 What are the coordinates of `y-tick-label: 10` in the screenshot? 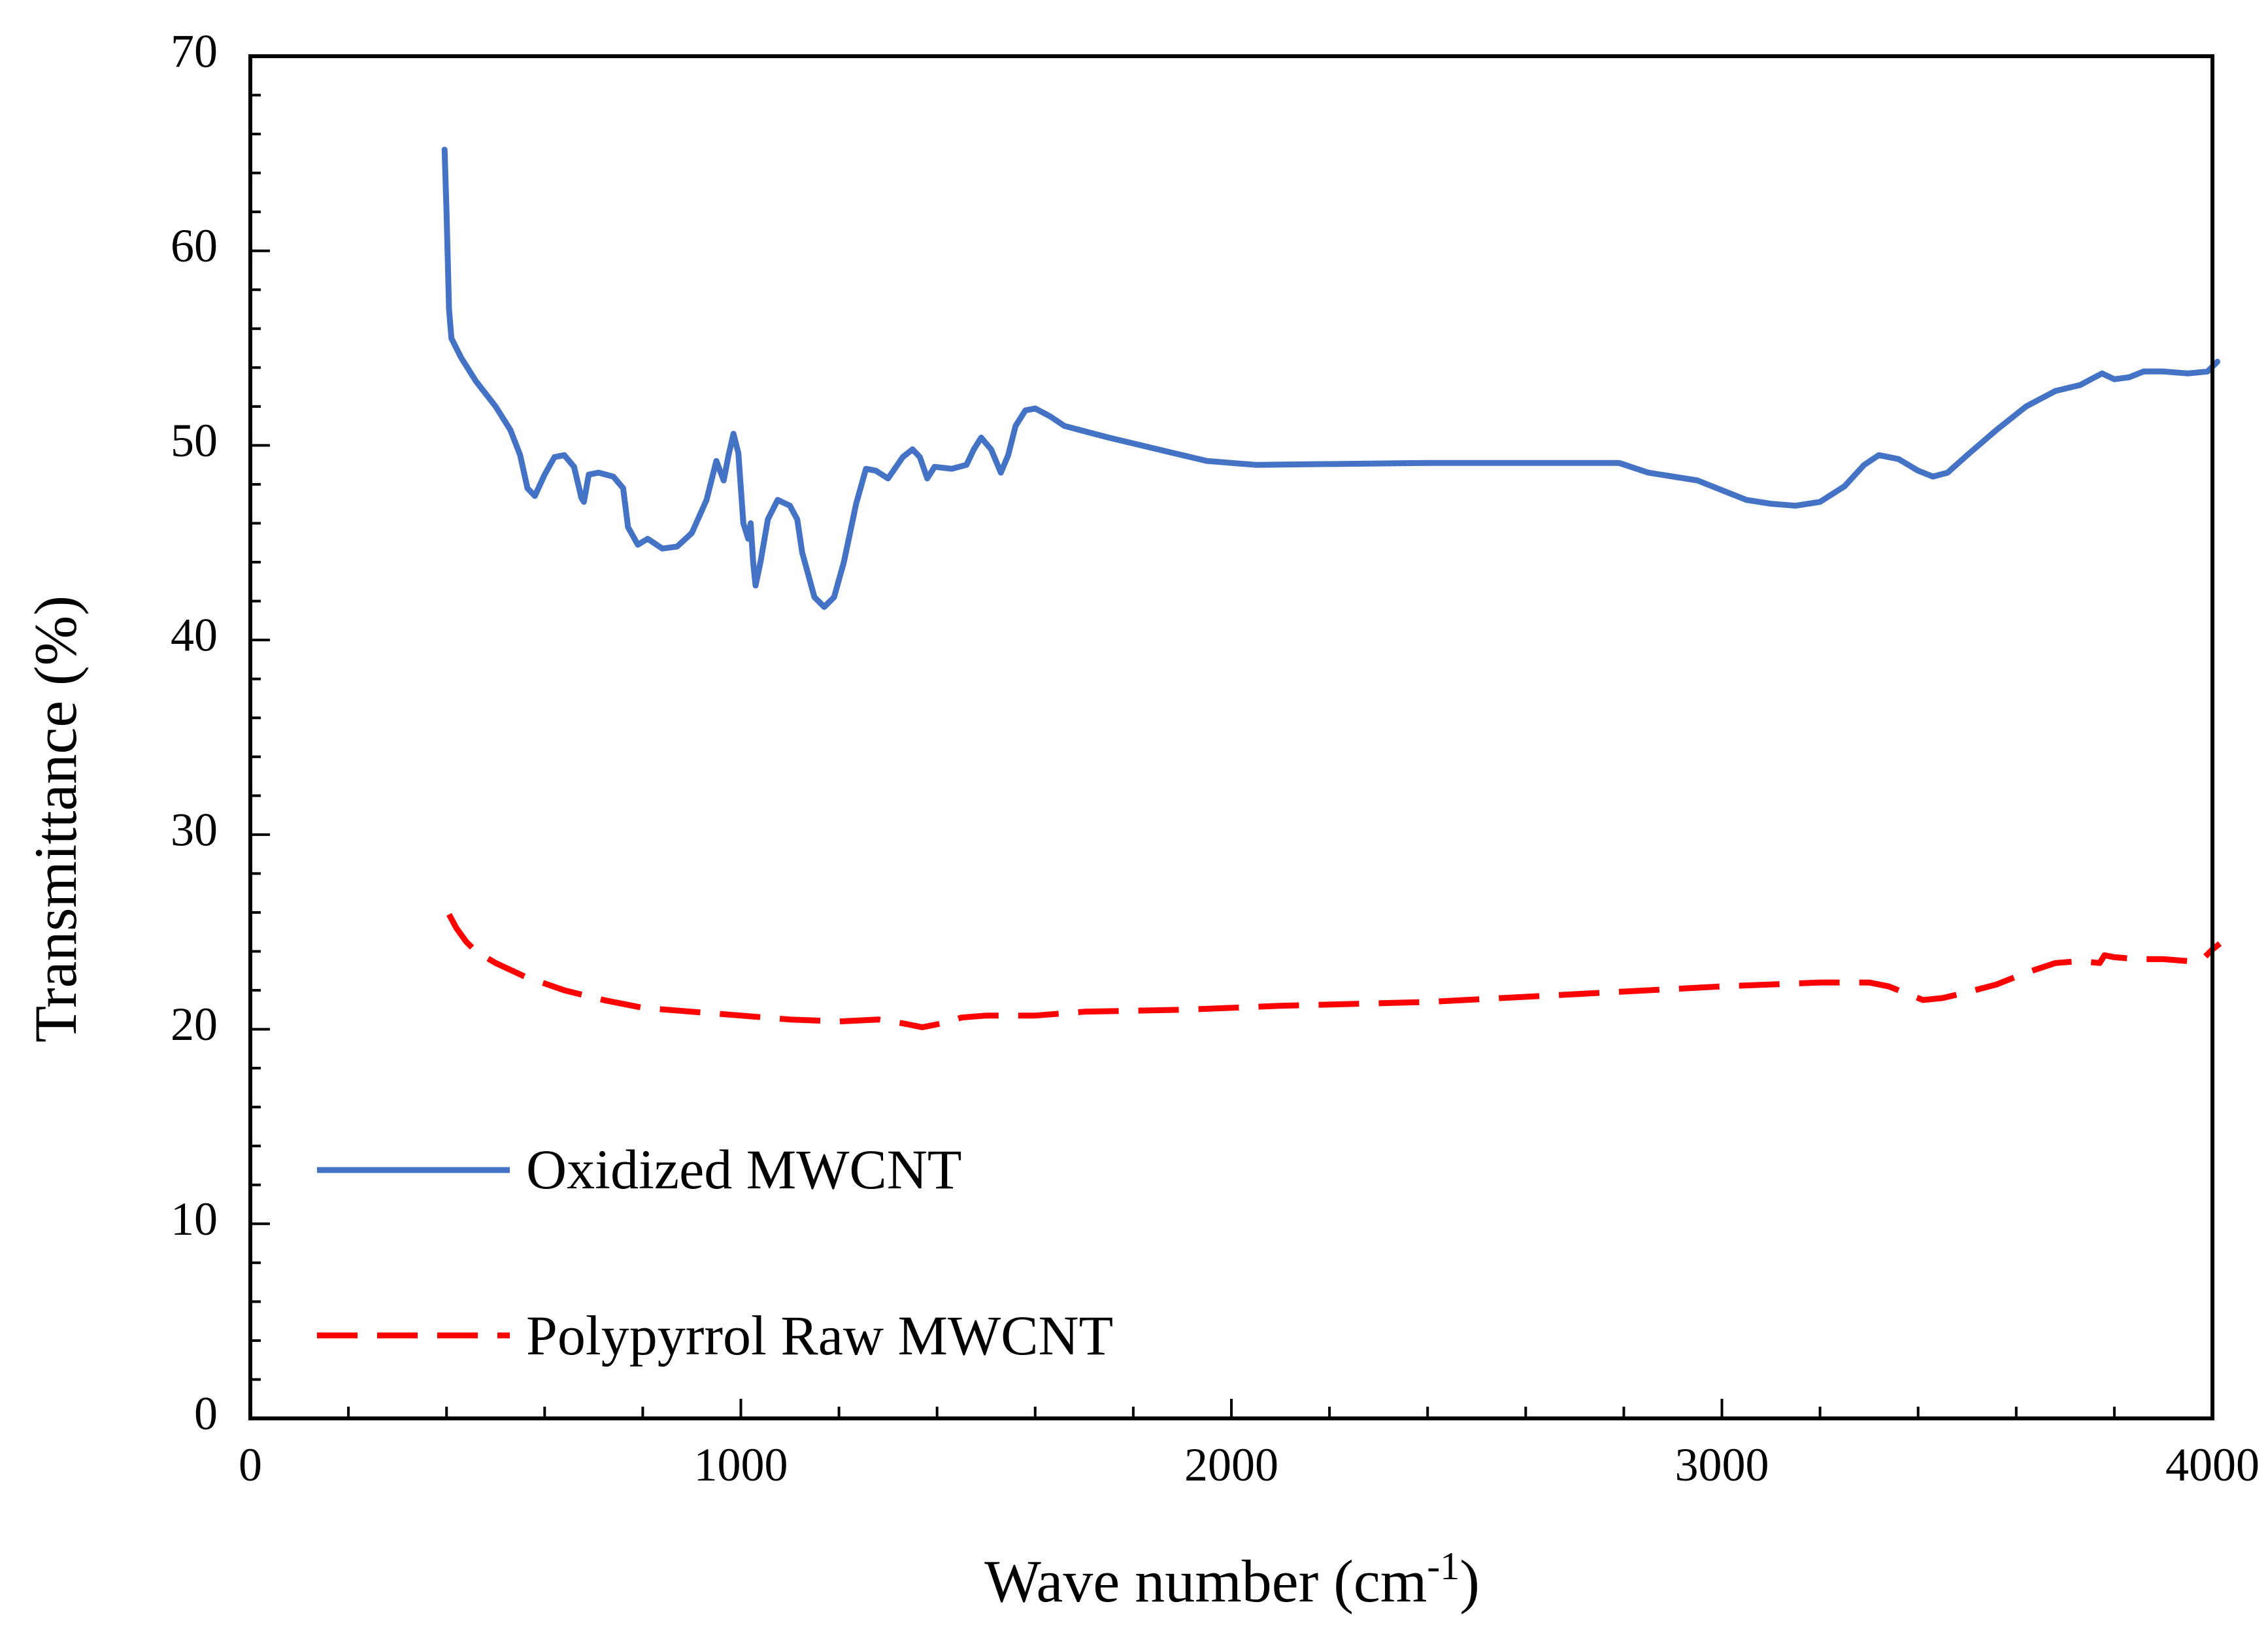 It's located at (194, 1219).